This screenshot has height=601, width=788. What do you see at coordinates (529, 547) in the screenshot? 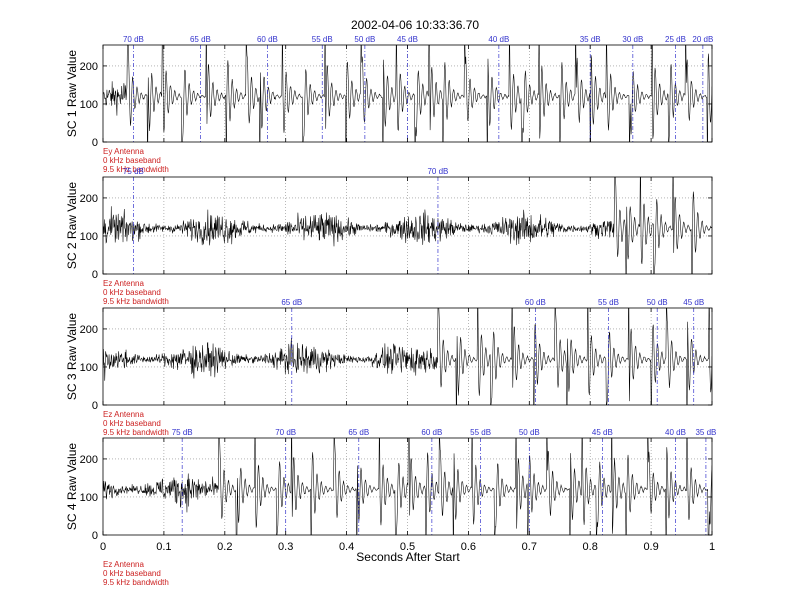
I see `x-tick-label: 0.7` at bounding box center [529, 547].